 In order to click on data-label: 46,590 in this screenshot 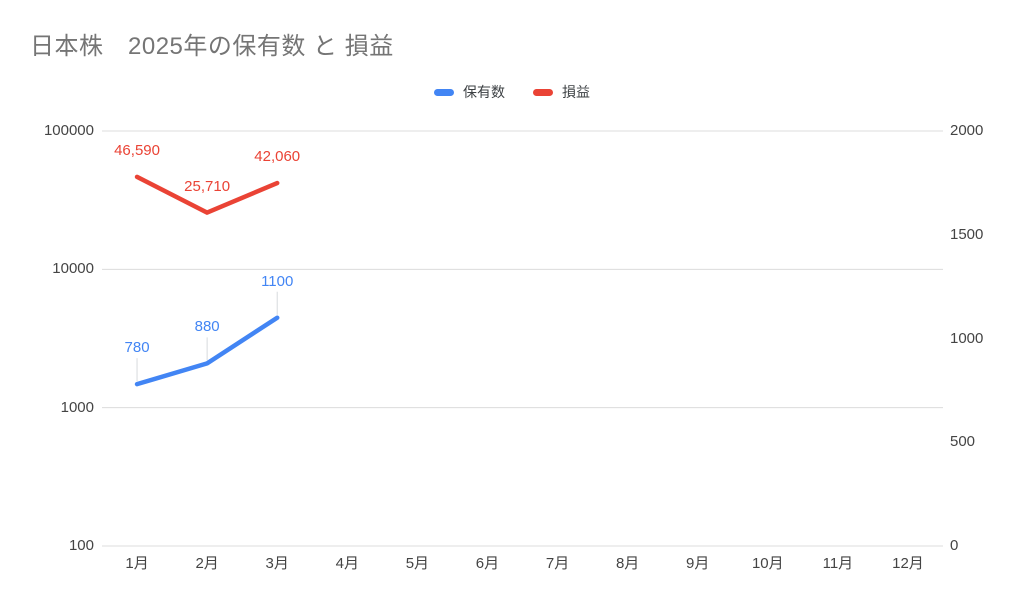, I will do `click(137, 150)`.